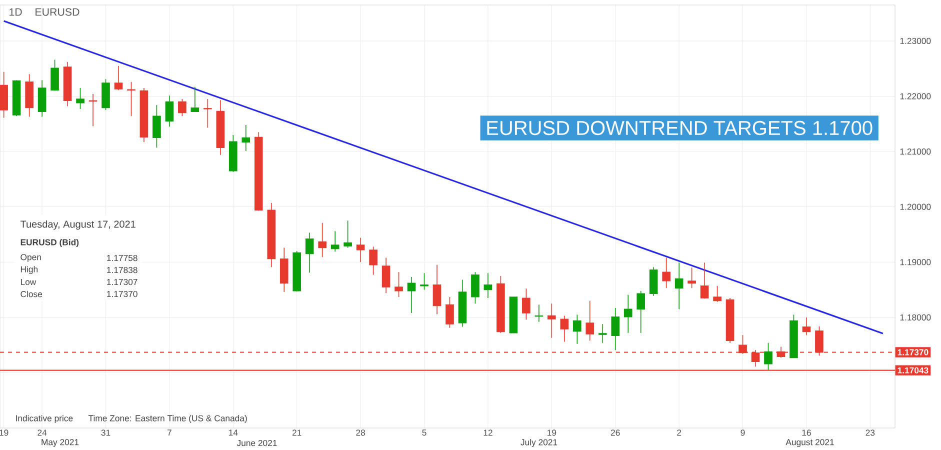  I want to click on annotation: Low, so click(28, 282).